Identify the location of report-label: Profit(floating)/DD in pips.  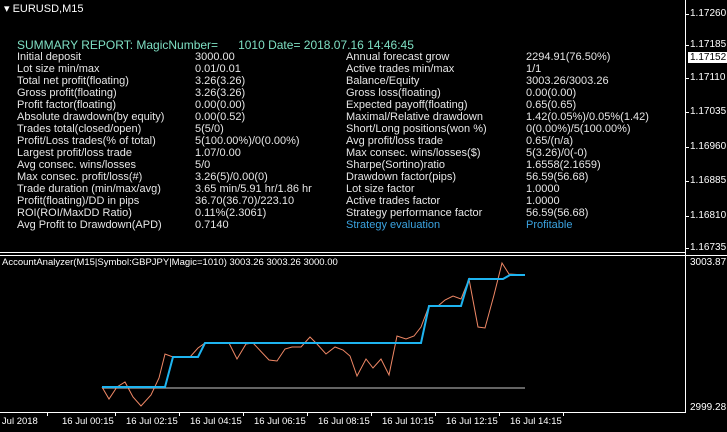
(78, 201).